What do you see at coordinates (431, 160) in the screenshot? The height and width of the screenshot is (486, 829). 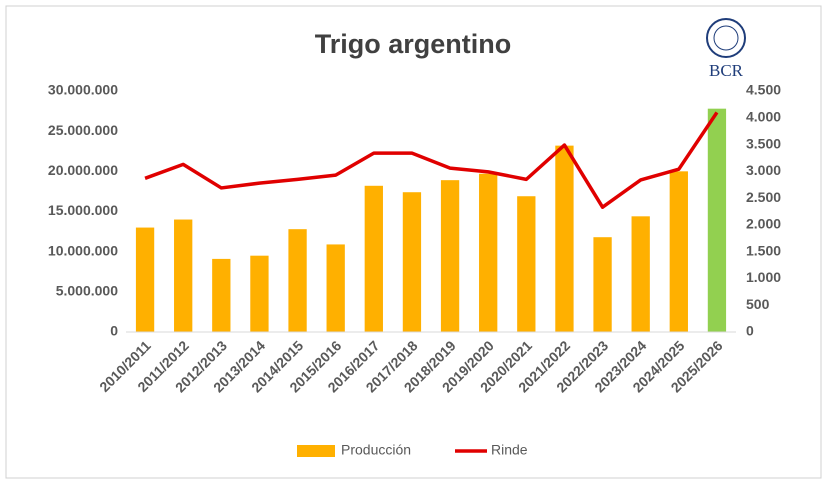 I see `line` at bounding box center [431, 160].